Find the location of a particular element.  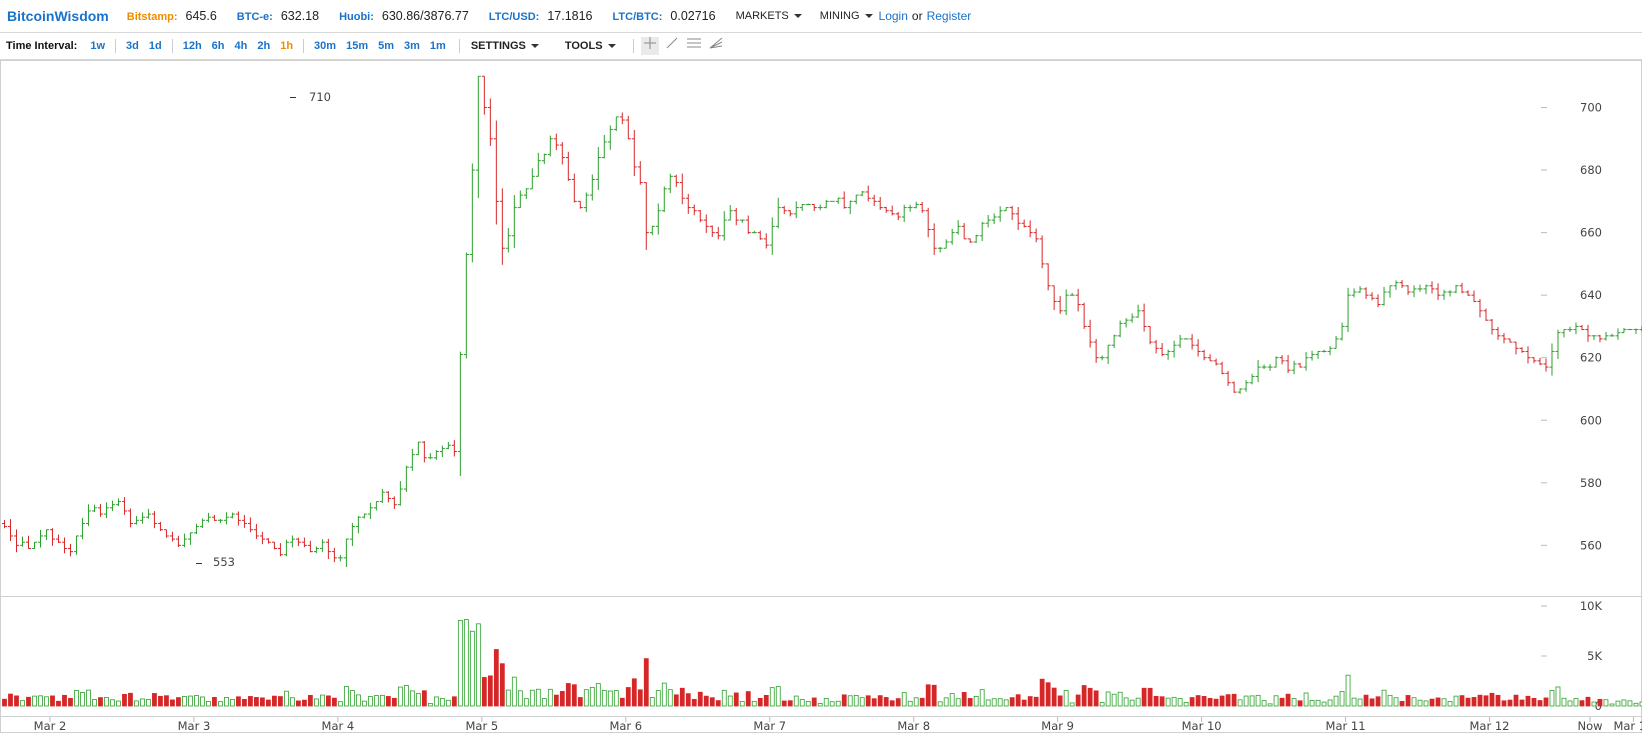

interval-1d: 1d is located at coordinates (155, 46).